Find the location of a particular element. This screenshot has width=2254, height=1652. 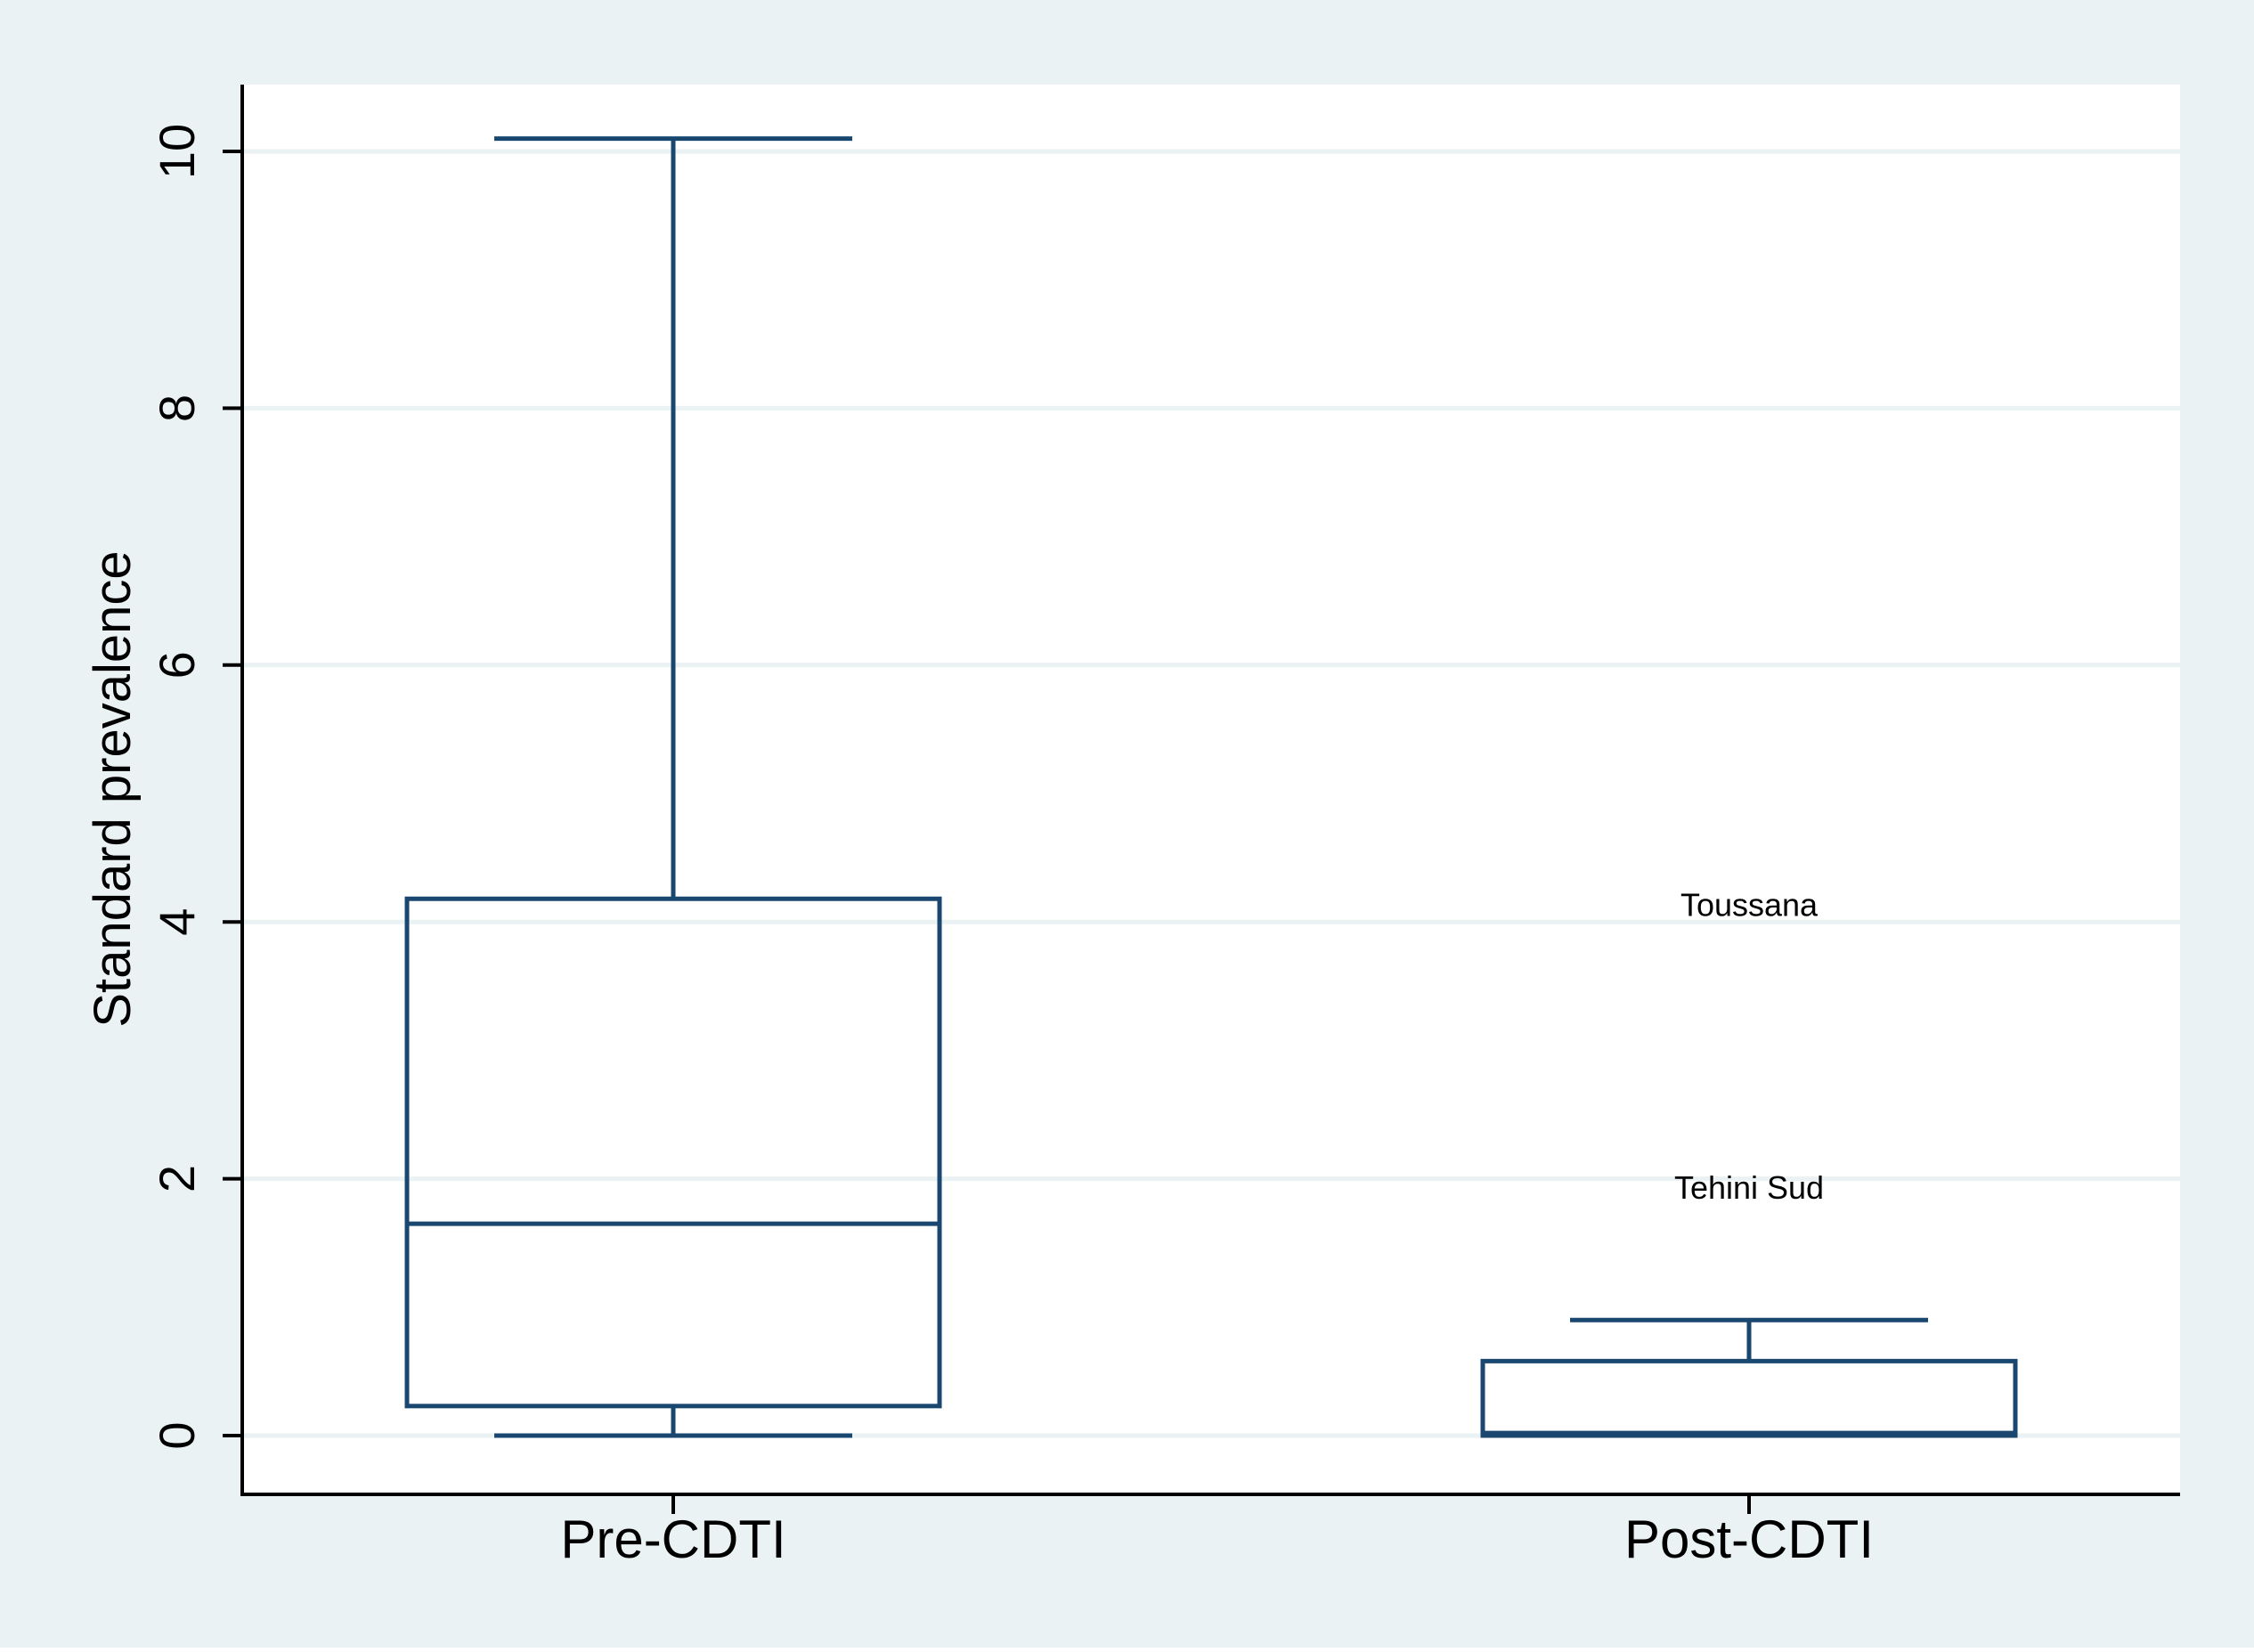

x-tick-label: Pre-CDTI is located at coordinates (672, 1539).